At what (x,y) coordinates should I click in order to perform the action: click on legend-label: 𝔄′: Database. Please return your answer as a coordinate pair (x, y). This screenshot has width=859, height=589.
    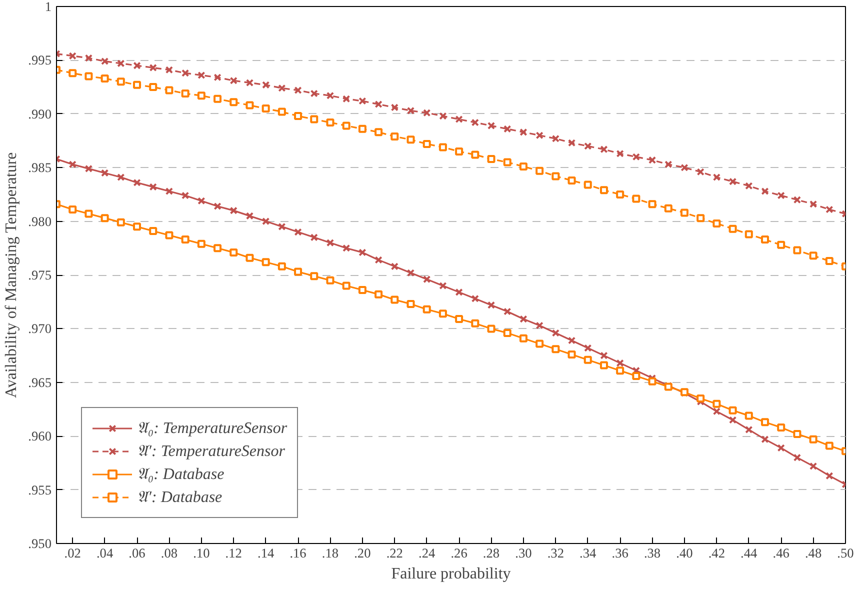
    Looking at the image, I should click on (179, 497).